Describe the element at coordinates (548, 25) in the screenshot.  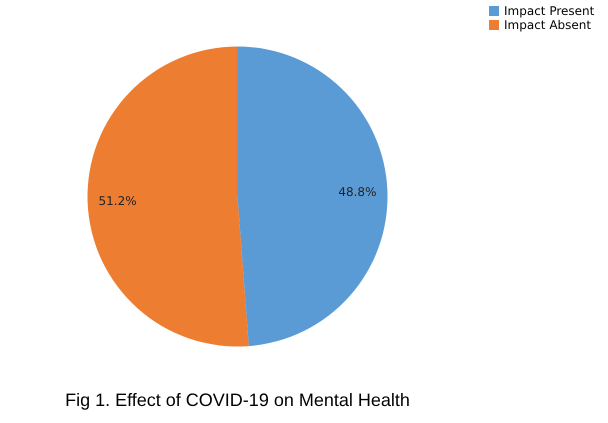
I see `legend-label: Impact Absent` at that location.